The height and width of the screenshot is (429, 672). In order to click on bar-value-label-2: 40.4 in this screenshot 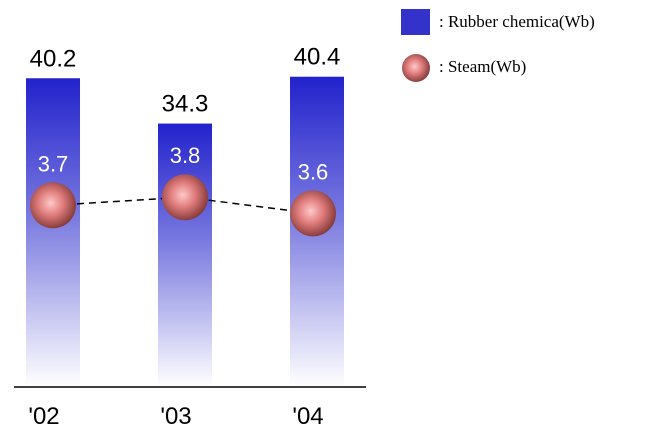, I will do `click(317, 57)`.